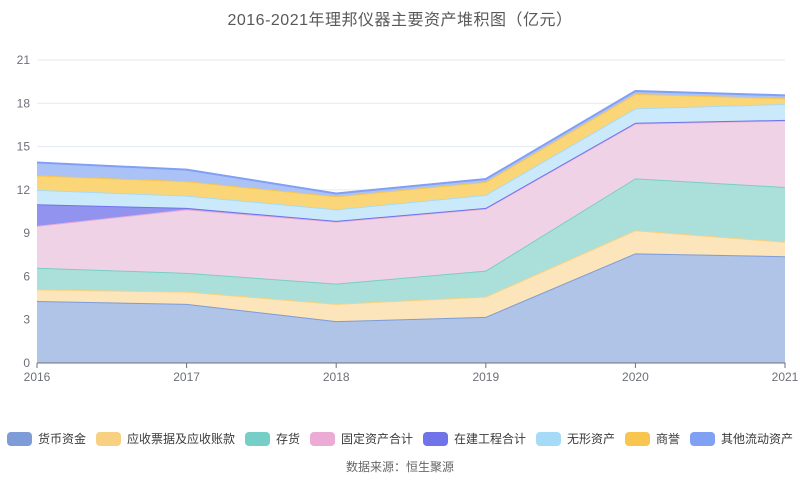 The width and height of the screenshot is (800, 501). Describe the element at coordinates (24, 103) in the screenshot. I see `y-axis-tick-label: 18` at that location.